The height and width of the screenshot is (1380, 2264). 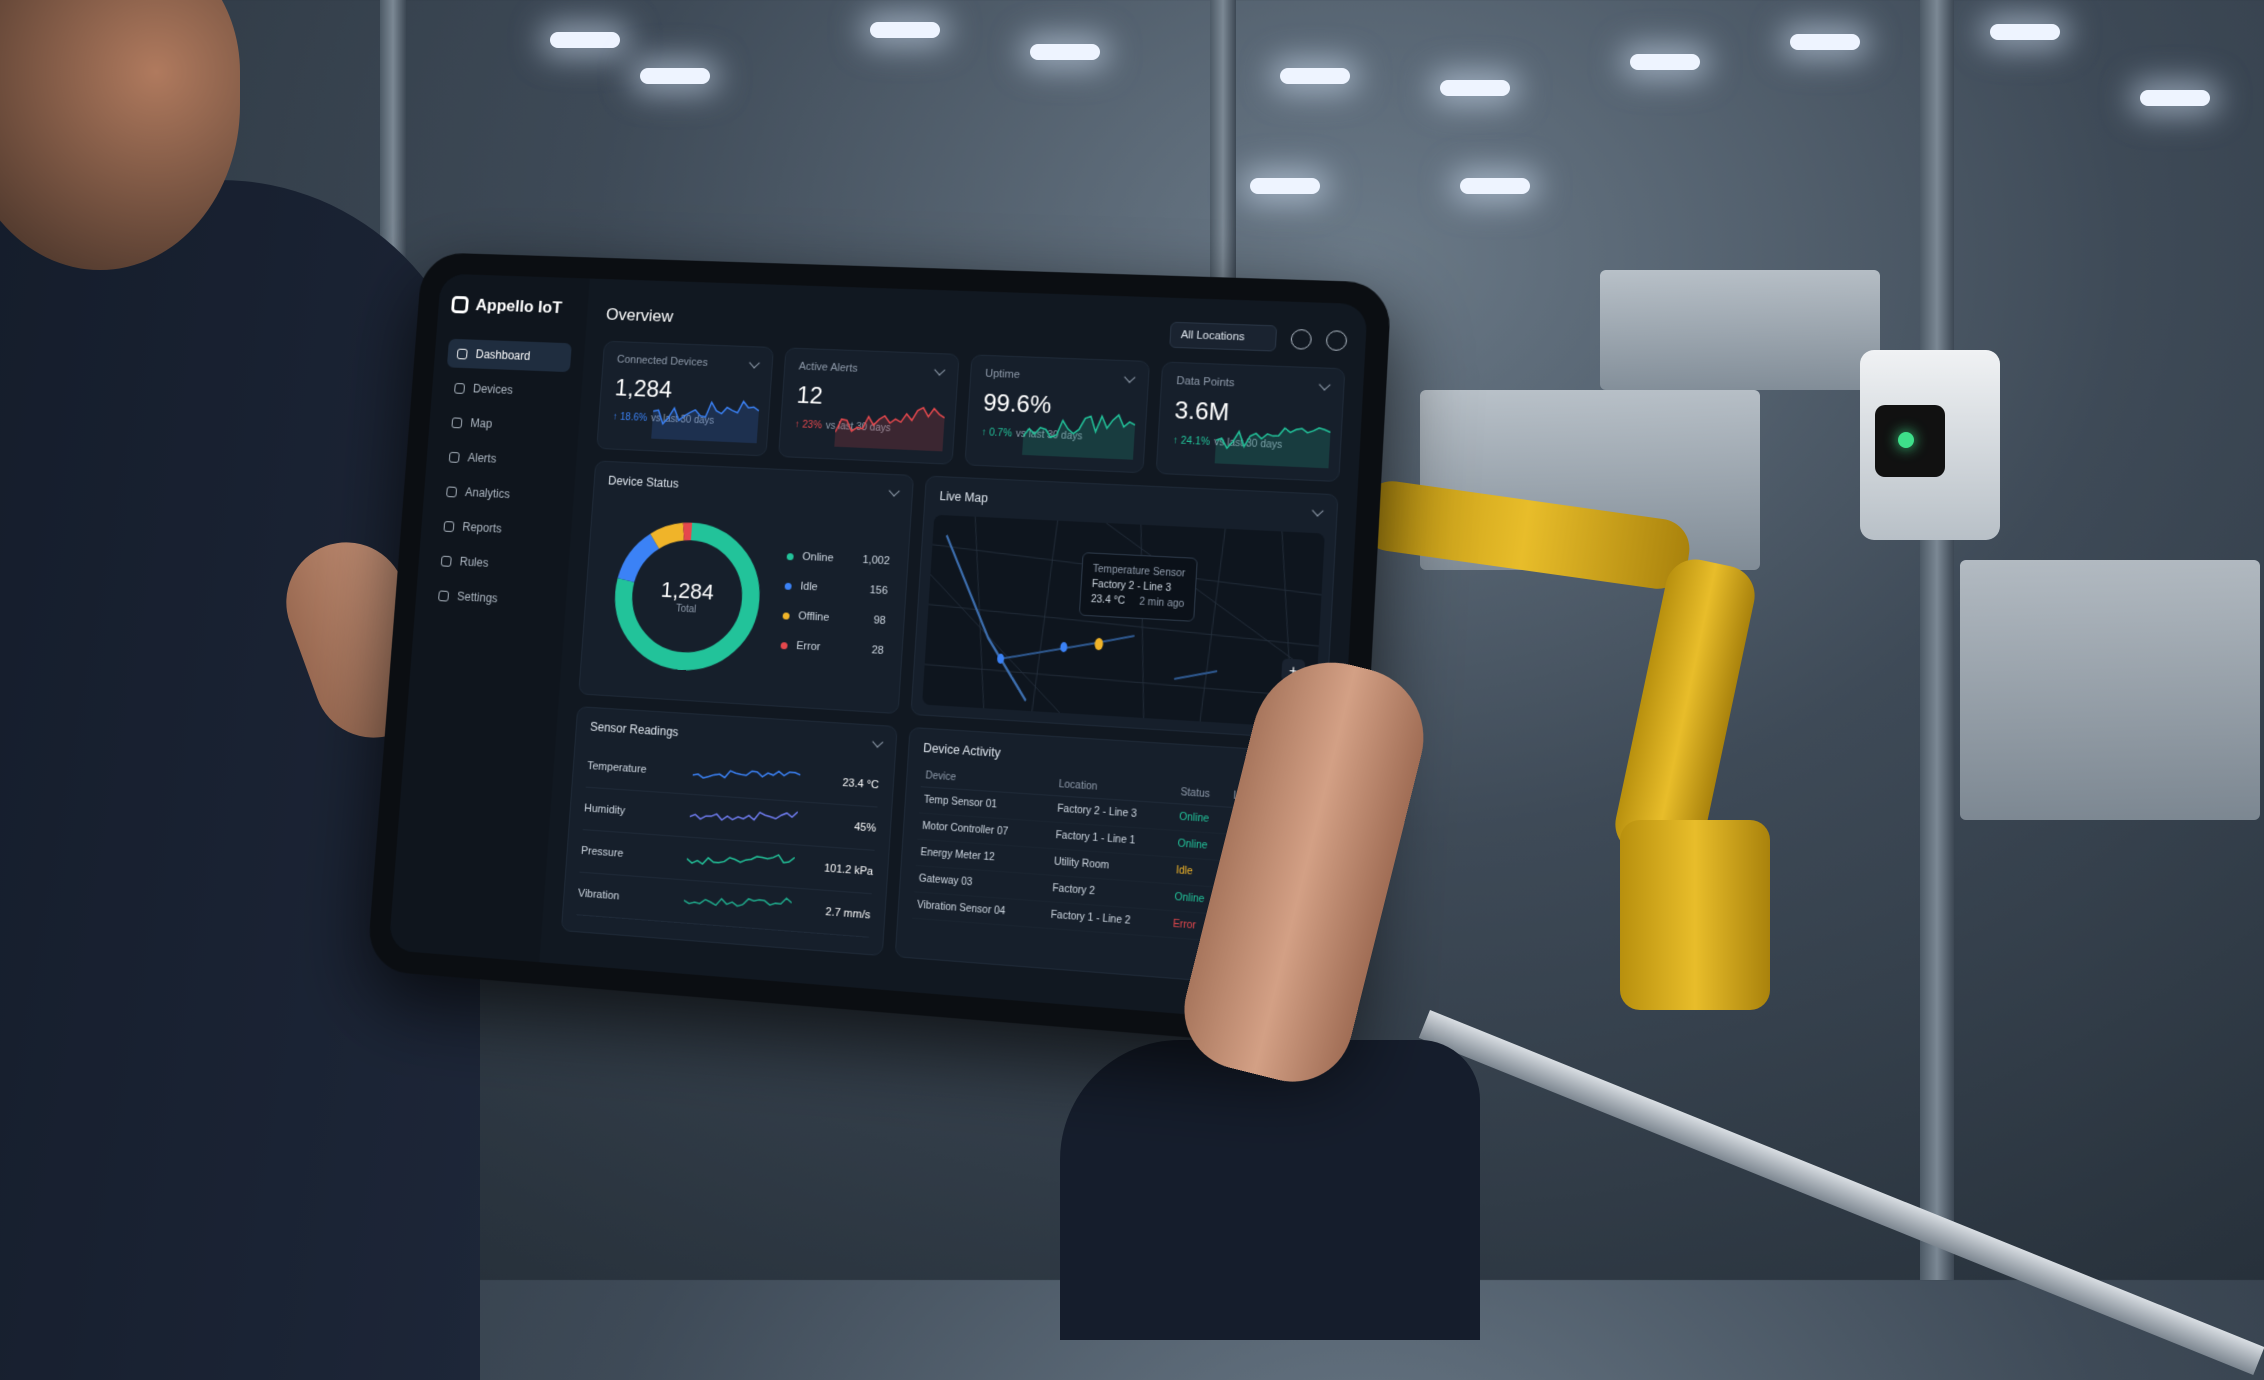 What do you see at coordinates (519, 306) in the screenshot?
I see `brand-name: Appello IoT` at bounding box center [519, 306].